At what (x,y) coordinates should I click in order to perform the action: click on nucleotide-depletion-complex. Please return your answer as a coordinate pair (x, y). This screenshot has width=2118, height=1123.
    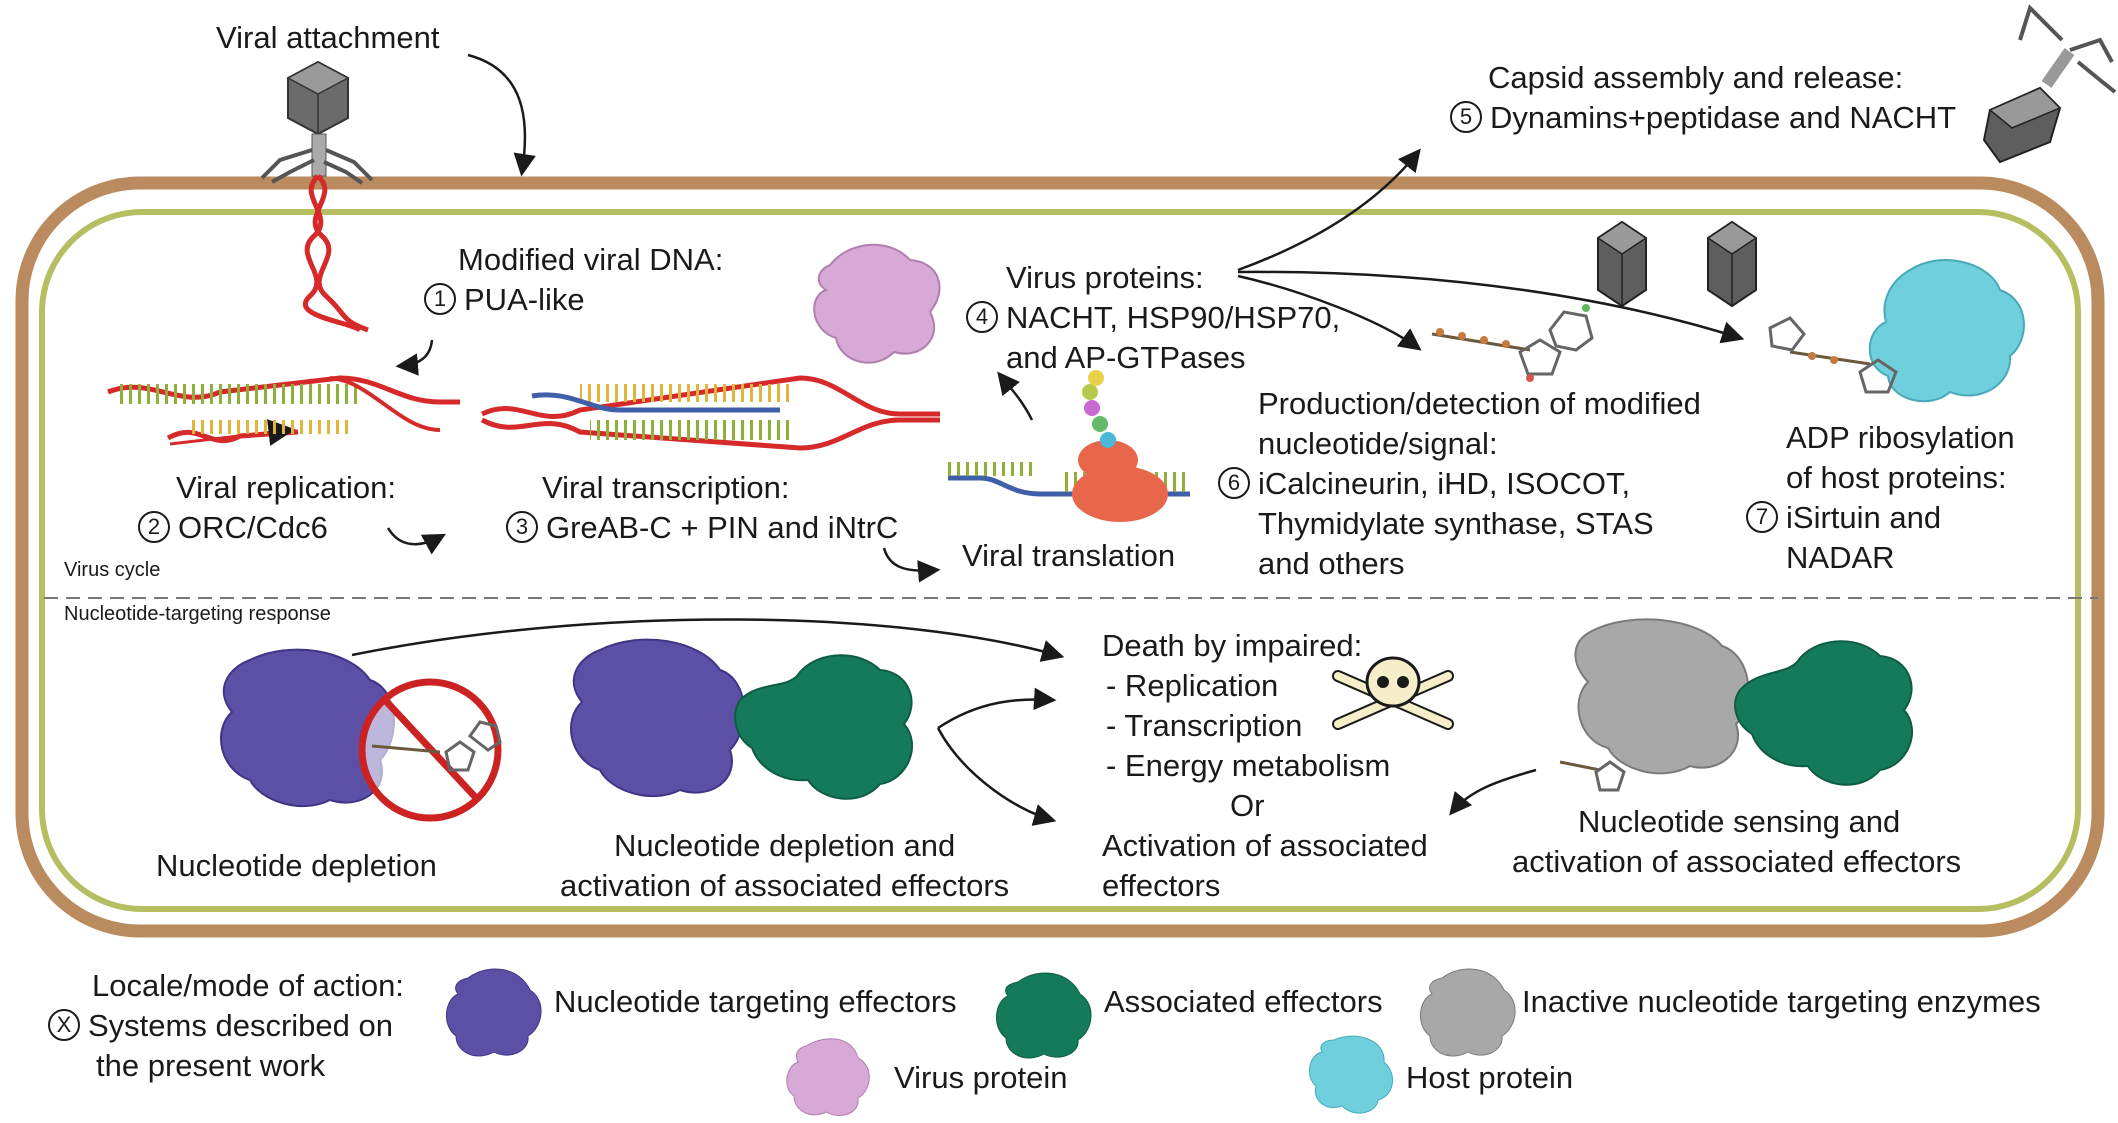
    Looking at the image, I should click on (361, 735).